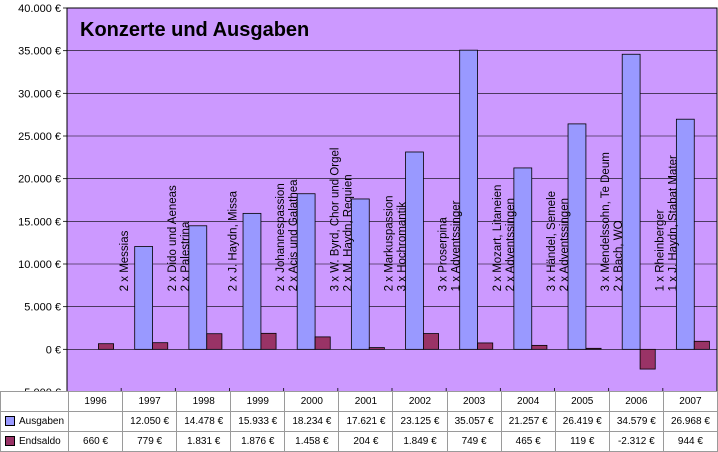 This screenshot has height=452, width=718. What do you see at coordinates (528, 421) in the screenshot?
I see `value-cell: 21.257 €` at bounding box center [528, 421].